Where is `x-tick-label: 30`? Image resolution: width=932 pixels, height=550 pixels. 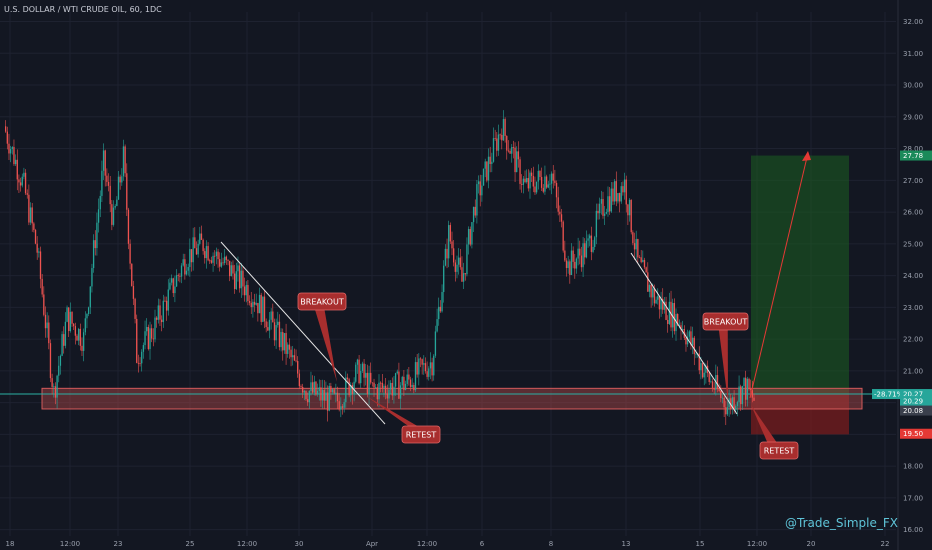 x-tick-label: 30 is located at coordinates (299, 544).